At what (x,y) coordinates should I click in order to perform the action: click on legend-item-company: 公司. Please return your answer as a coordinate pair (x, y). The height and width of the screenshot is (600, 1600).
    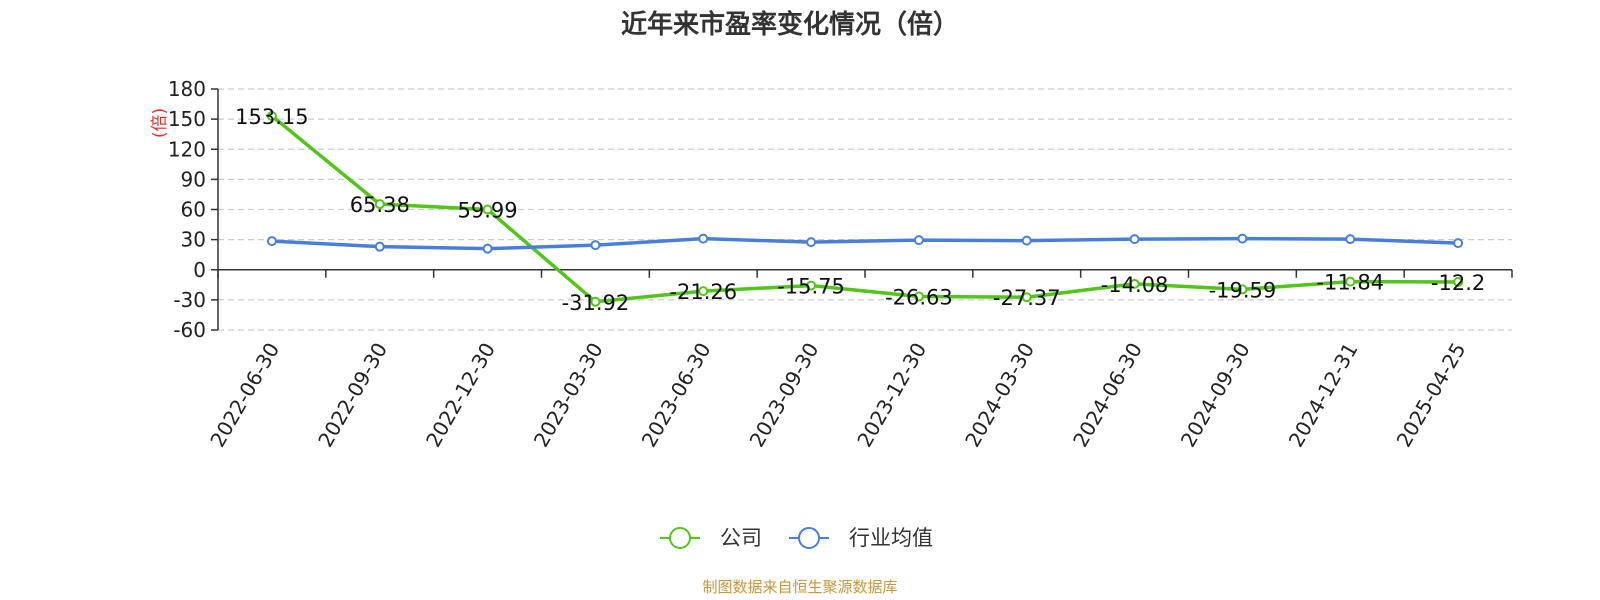
    Looking at the image, I should click on (711, 538).